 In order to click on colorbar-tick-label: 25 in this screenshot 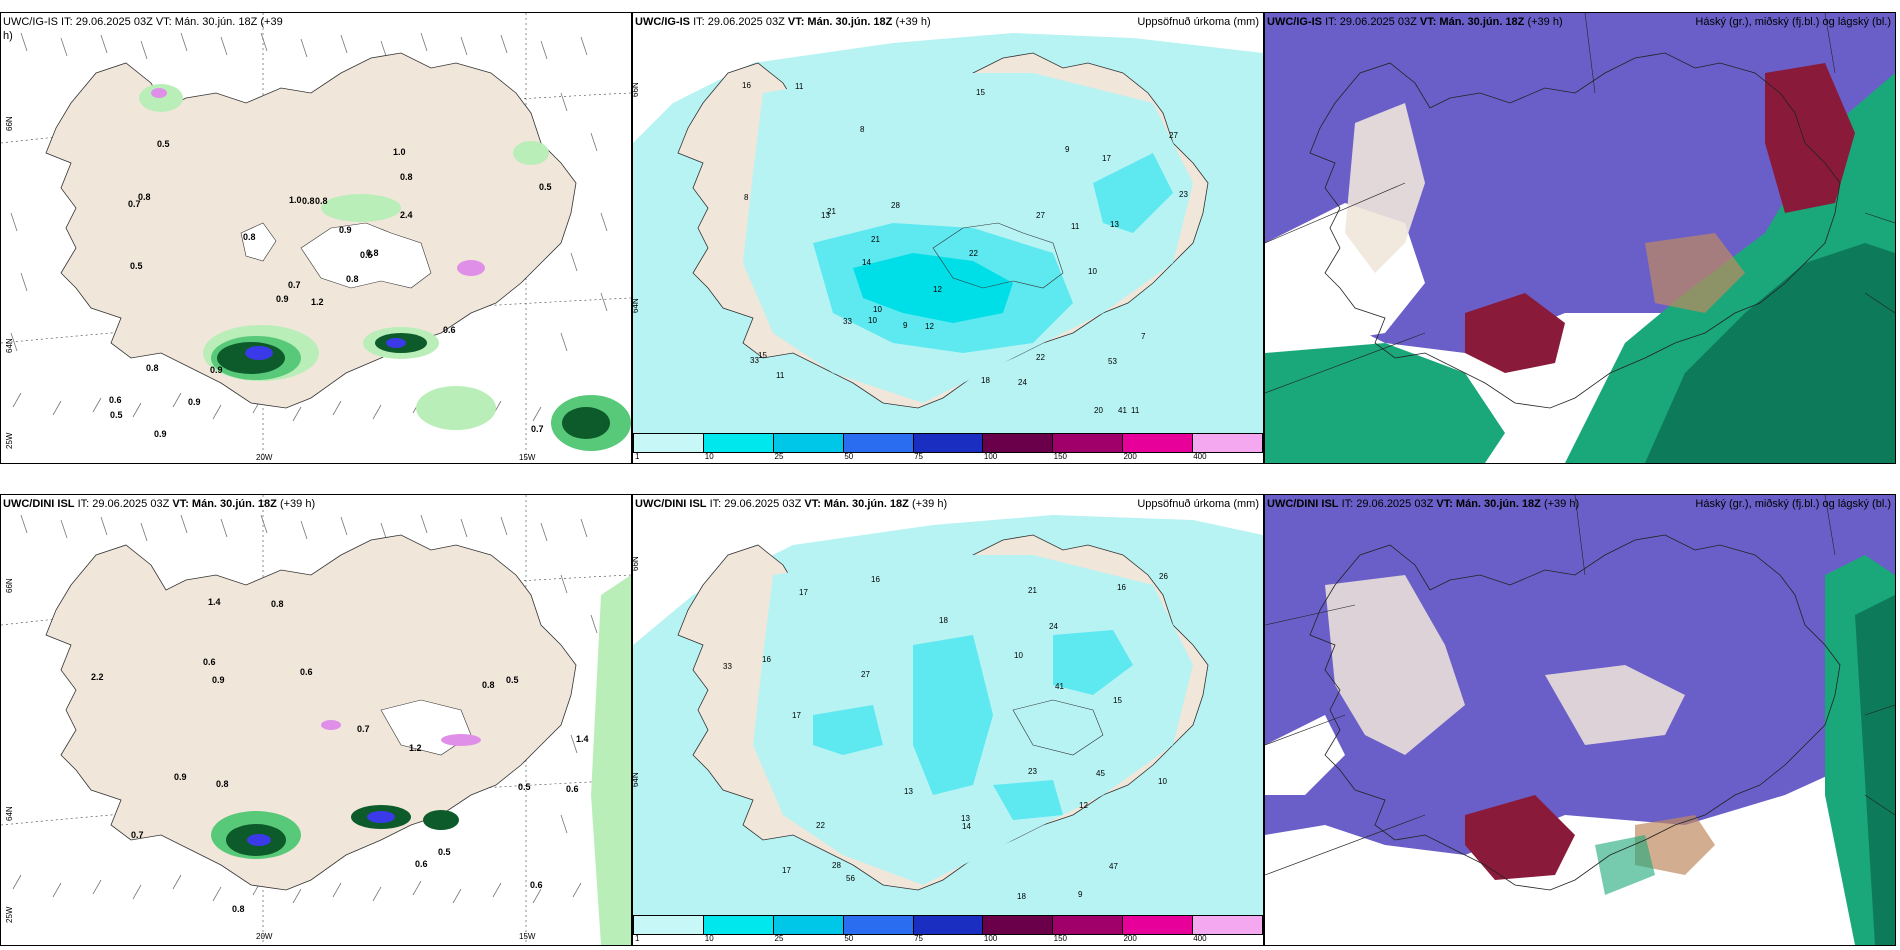, I will do `click(779, 938)`.